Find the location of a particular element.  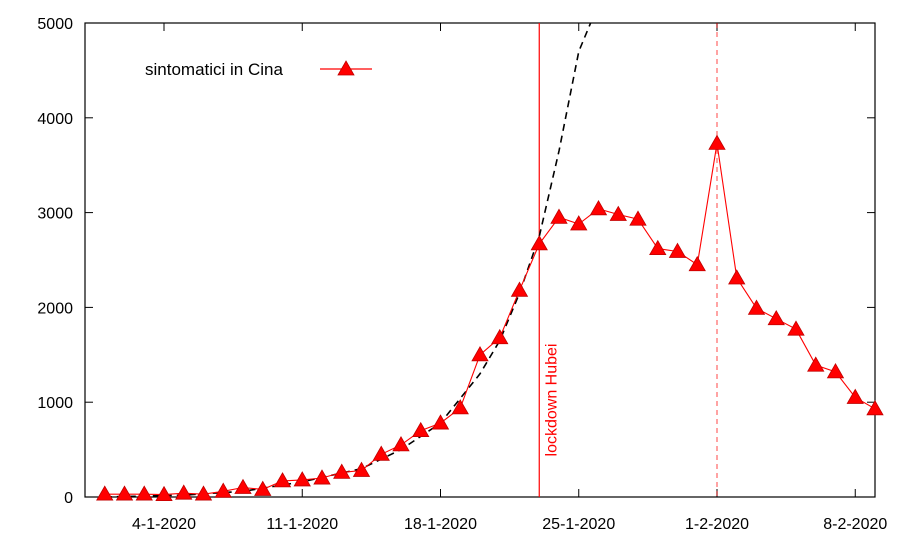

legend-label: sintomatici in Cina is located at coordinates (214, 69).